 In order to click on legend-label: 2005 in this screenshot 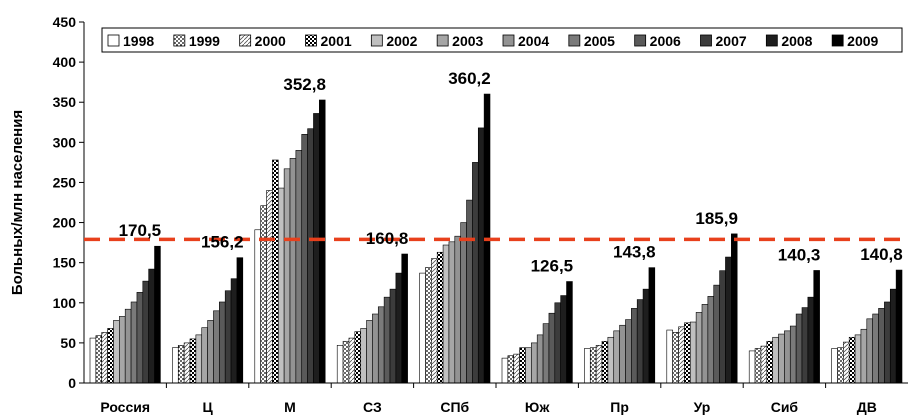, I will do `click(599, 41)`.